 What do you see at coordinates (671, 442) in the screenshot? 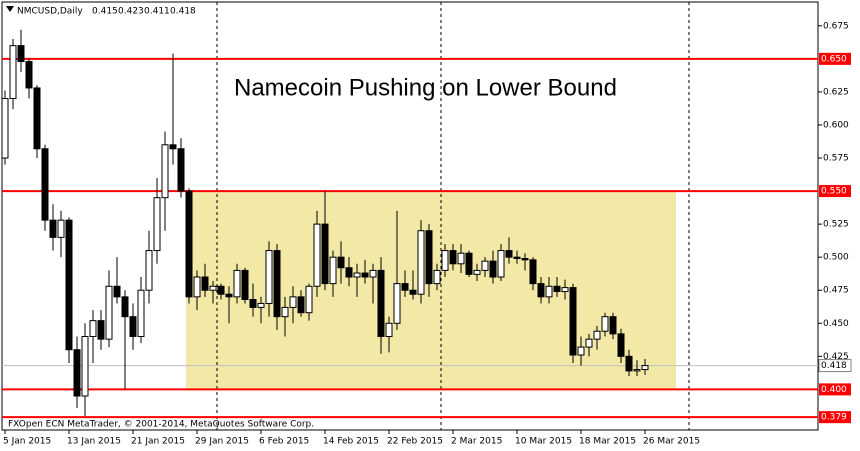
I see `x-tick-label: 26 Mar 2015` at bounding box center [671, 442].